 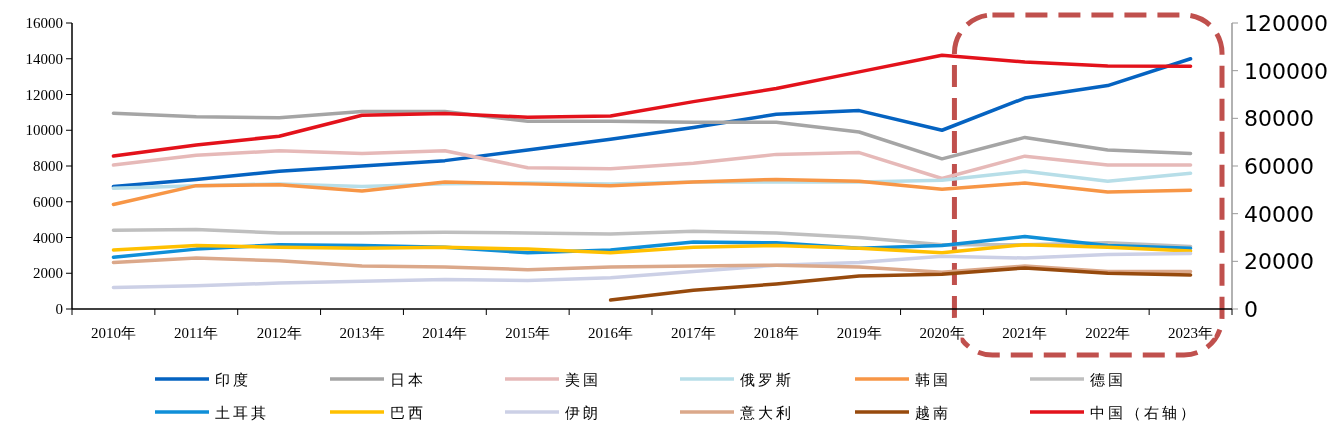 What do you see at coordinates (693, 333) in the screenshot?
I see `x-tick-label: 2017年` at bounding box center [693, 333].